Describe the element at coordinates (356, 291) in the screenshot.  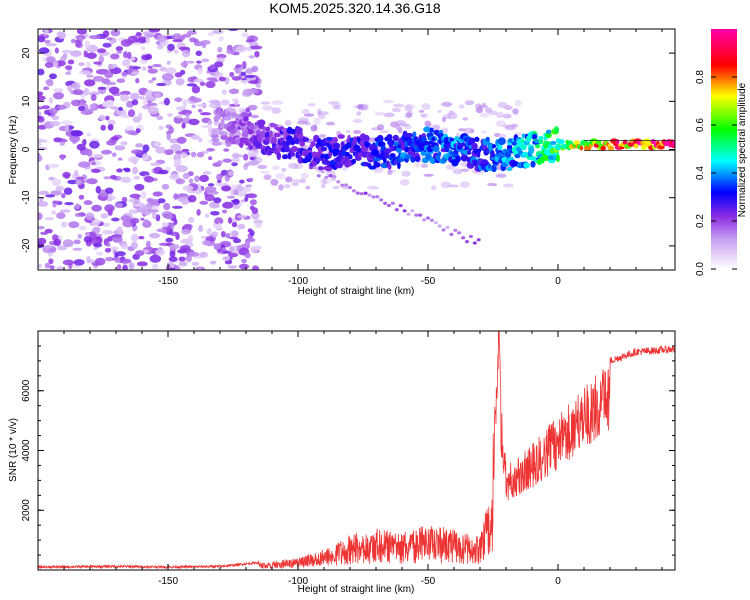
I see `spectrogram-x-label: Height of straight line (km)` at that location.